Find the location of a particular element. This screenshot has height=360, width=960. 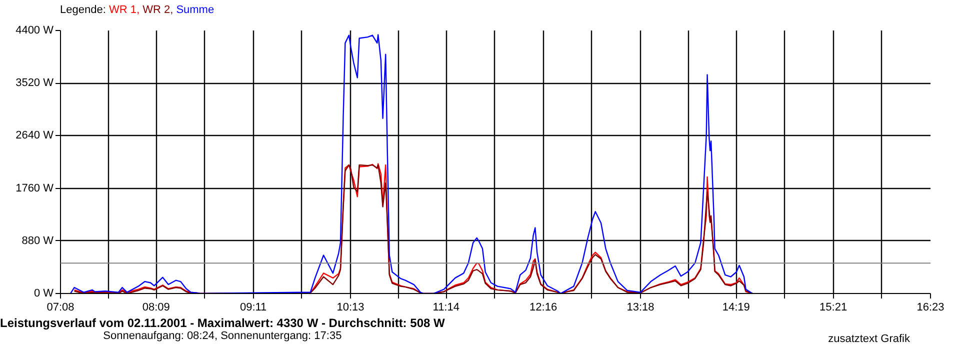

x-tick-label: 10:13 is located at coordinates (350, 308).